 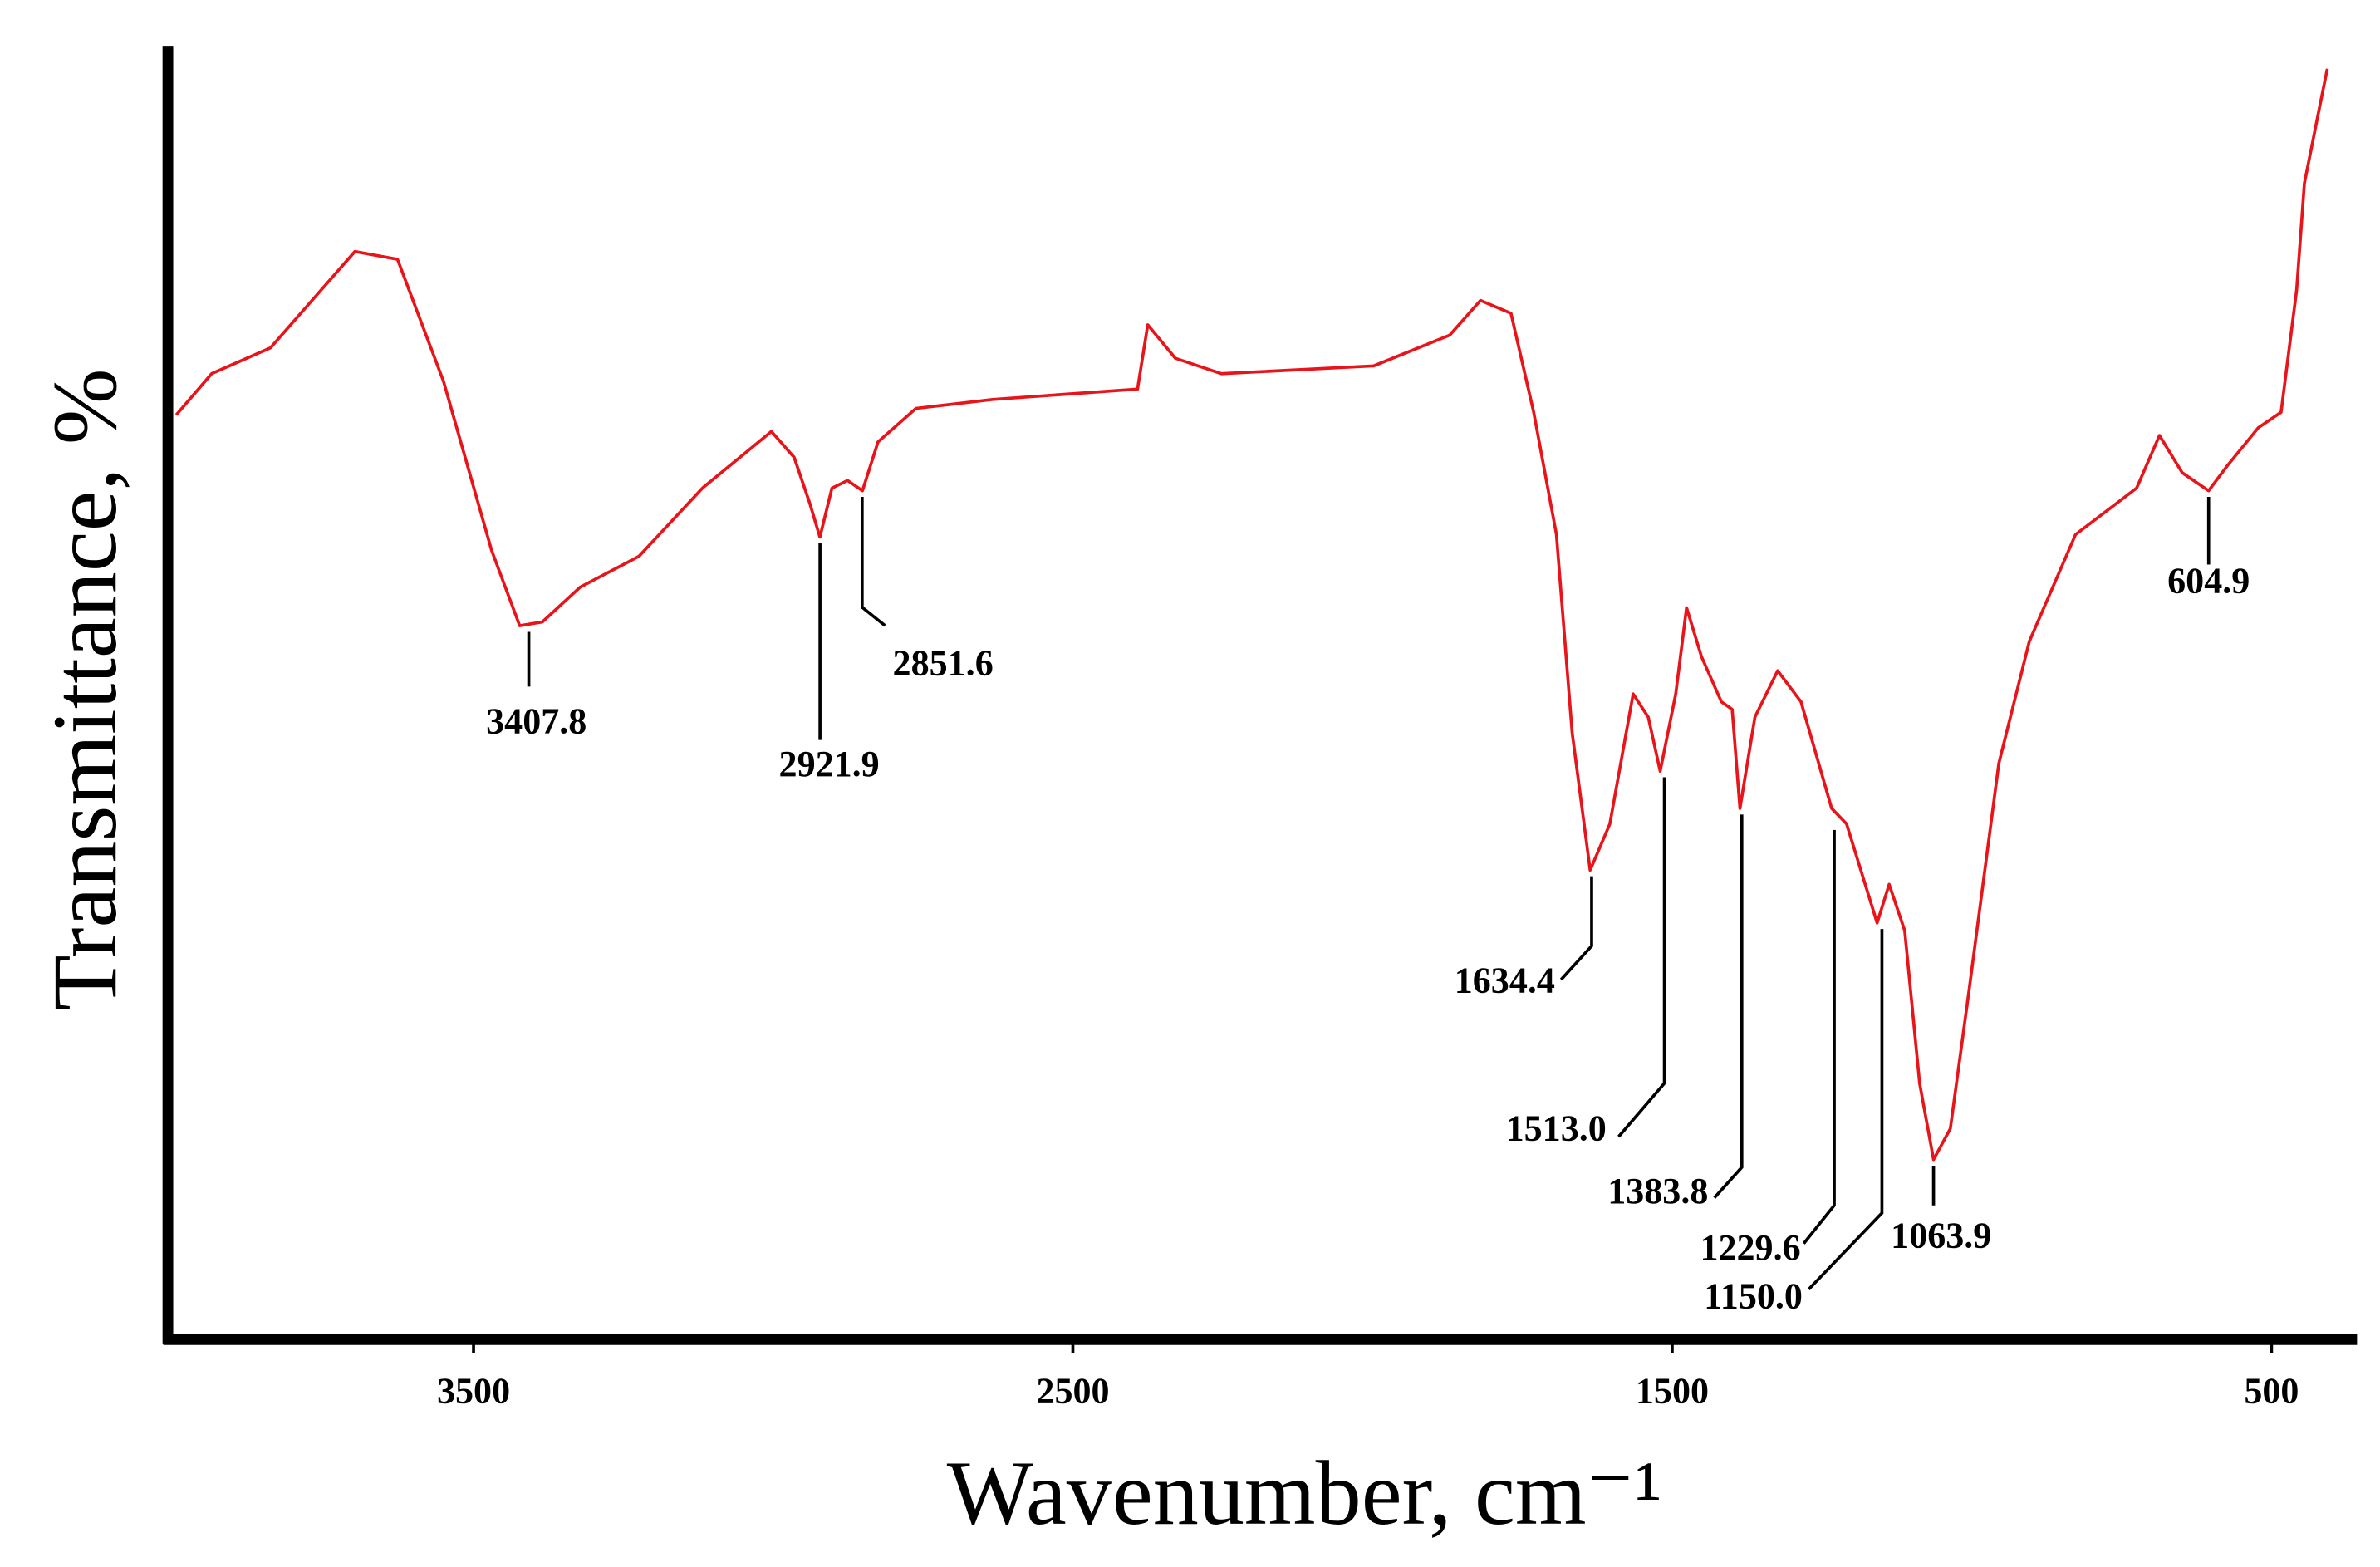 What do you see at coordinates (1750, 1247) in the screenshot?
I see `peak-label: 1229.6` at bounding box center [1750, 1247].